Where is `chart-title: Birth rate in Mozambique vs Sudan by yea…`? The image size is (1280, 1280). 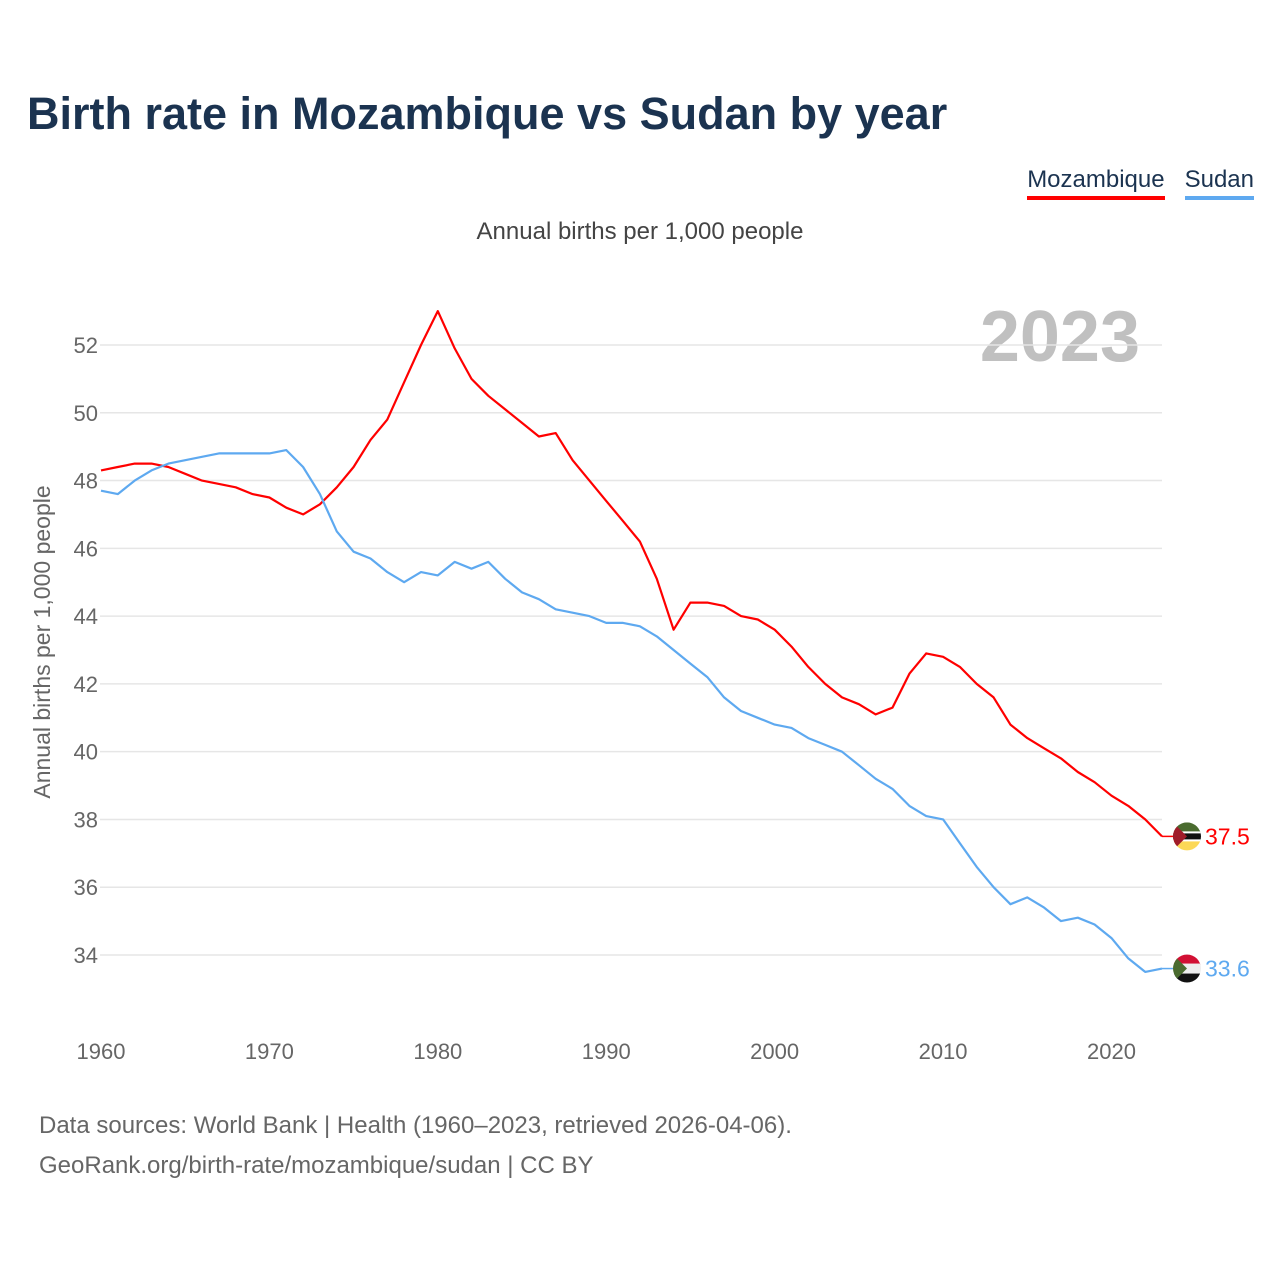
chart-title: Birth rate in Mozambique vs Sudan by yea… is located at coordinates (487, 113).